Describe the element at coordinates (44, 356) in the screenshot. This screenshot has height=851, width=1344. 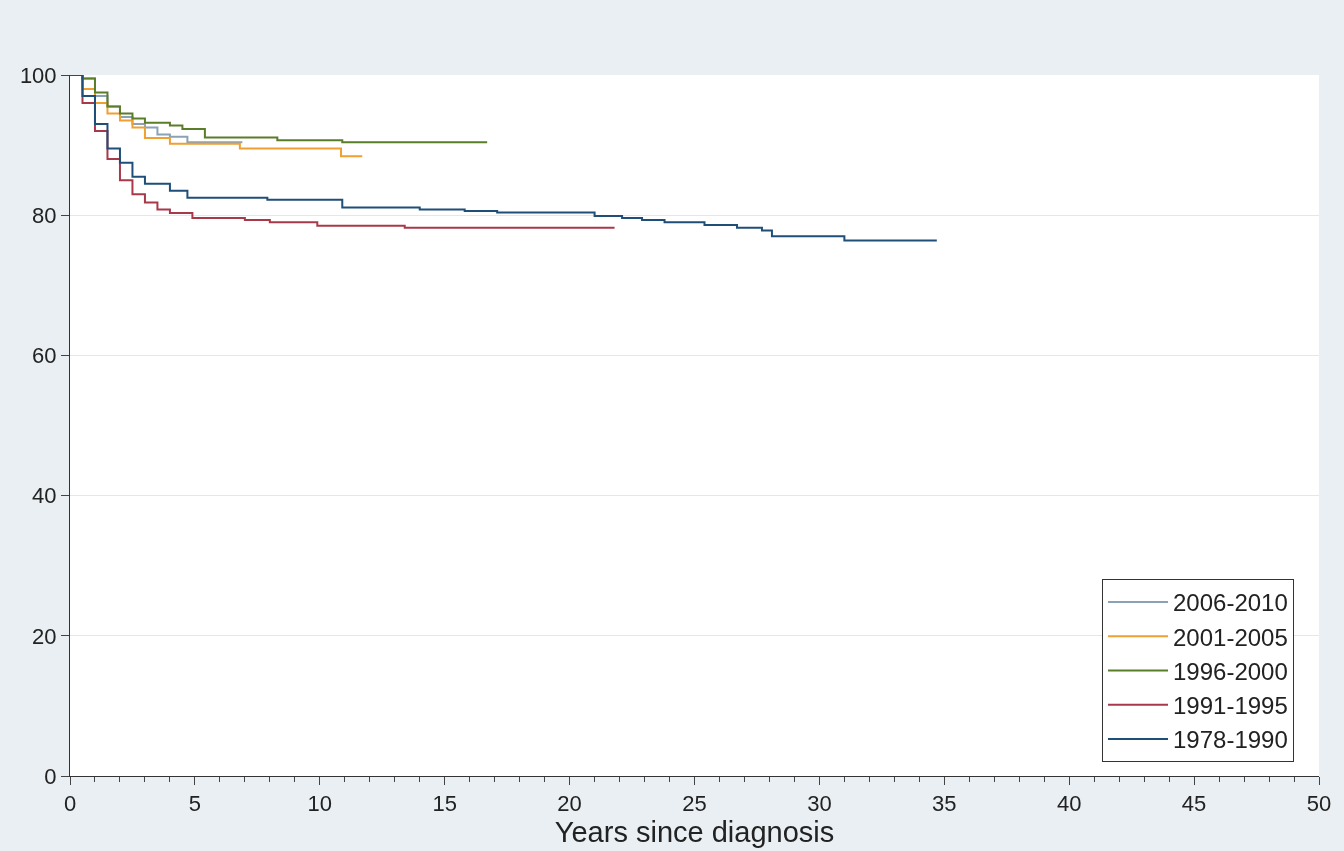
I see `y-tick-label: 60` at that location.